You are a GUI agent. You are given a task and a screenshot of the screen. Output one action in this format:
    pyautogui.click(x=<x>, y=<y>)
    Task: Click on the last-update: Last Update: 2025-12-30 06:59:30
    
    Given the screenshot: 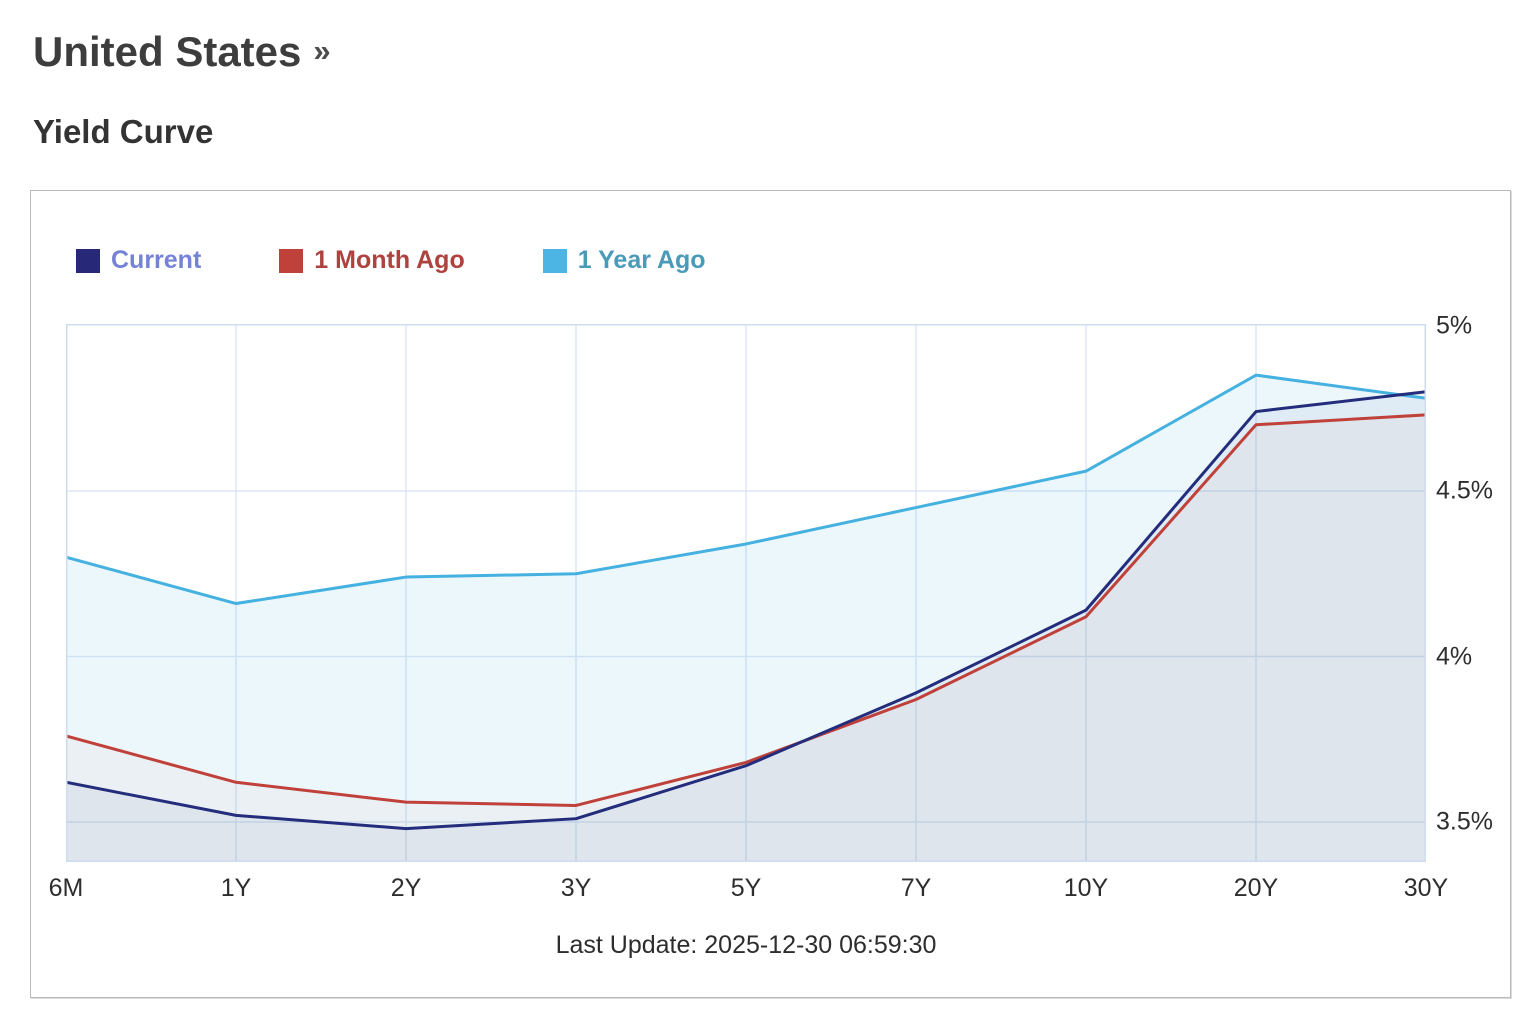 What is the action you would take?
    pyautogui.click(x=746, y=945)
    